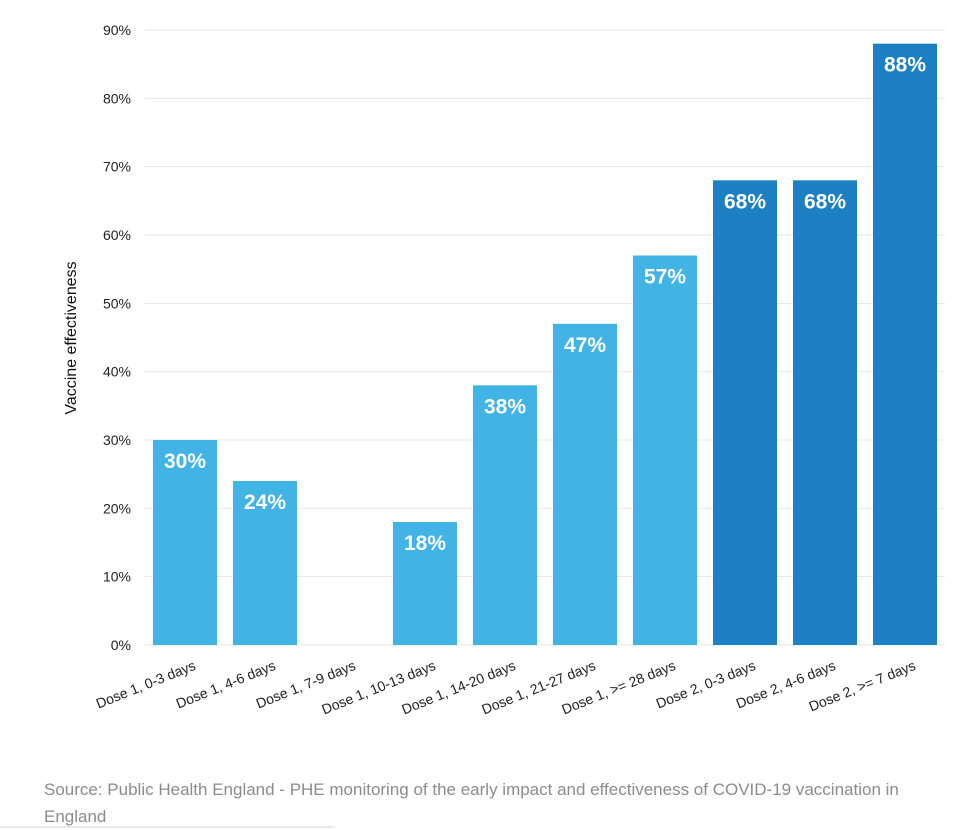 The image size is (970, 830). What do you see at coordinates (117, 98) in the screenshot?
I see `y-tick-label: 80%` at bounding box center [117, 98].